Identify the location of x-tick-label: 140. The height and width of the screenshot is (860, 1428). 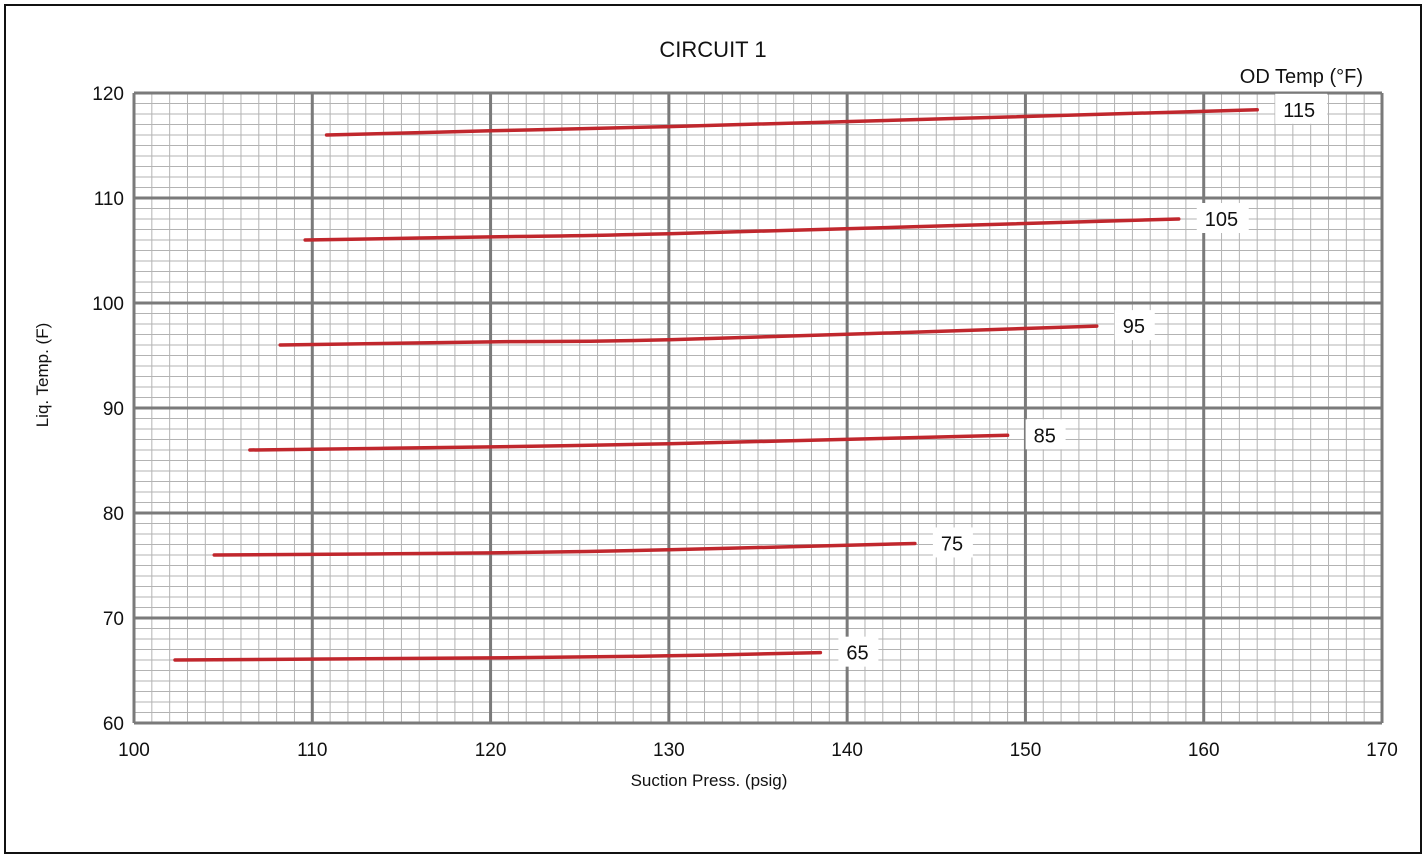
(847, 750).